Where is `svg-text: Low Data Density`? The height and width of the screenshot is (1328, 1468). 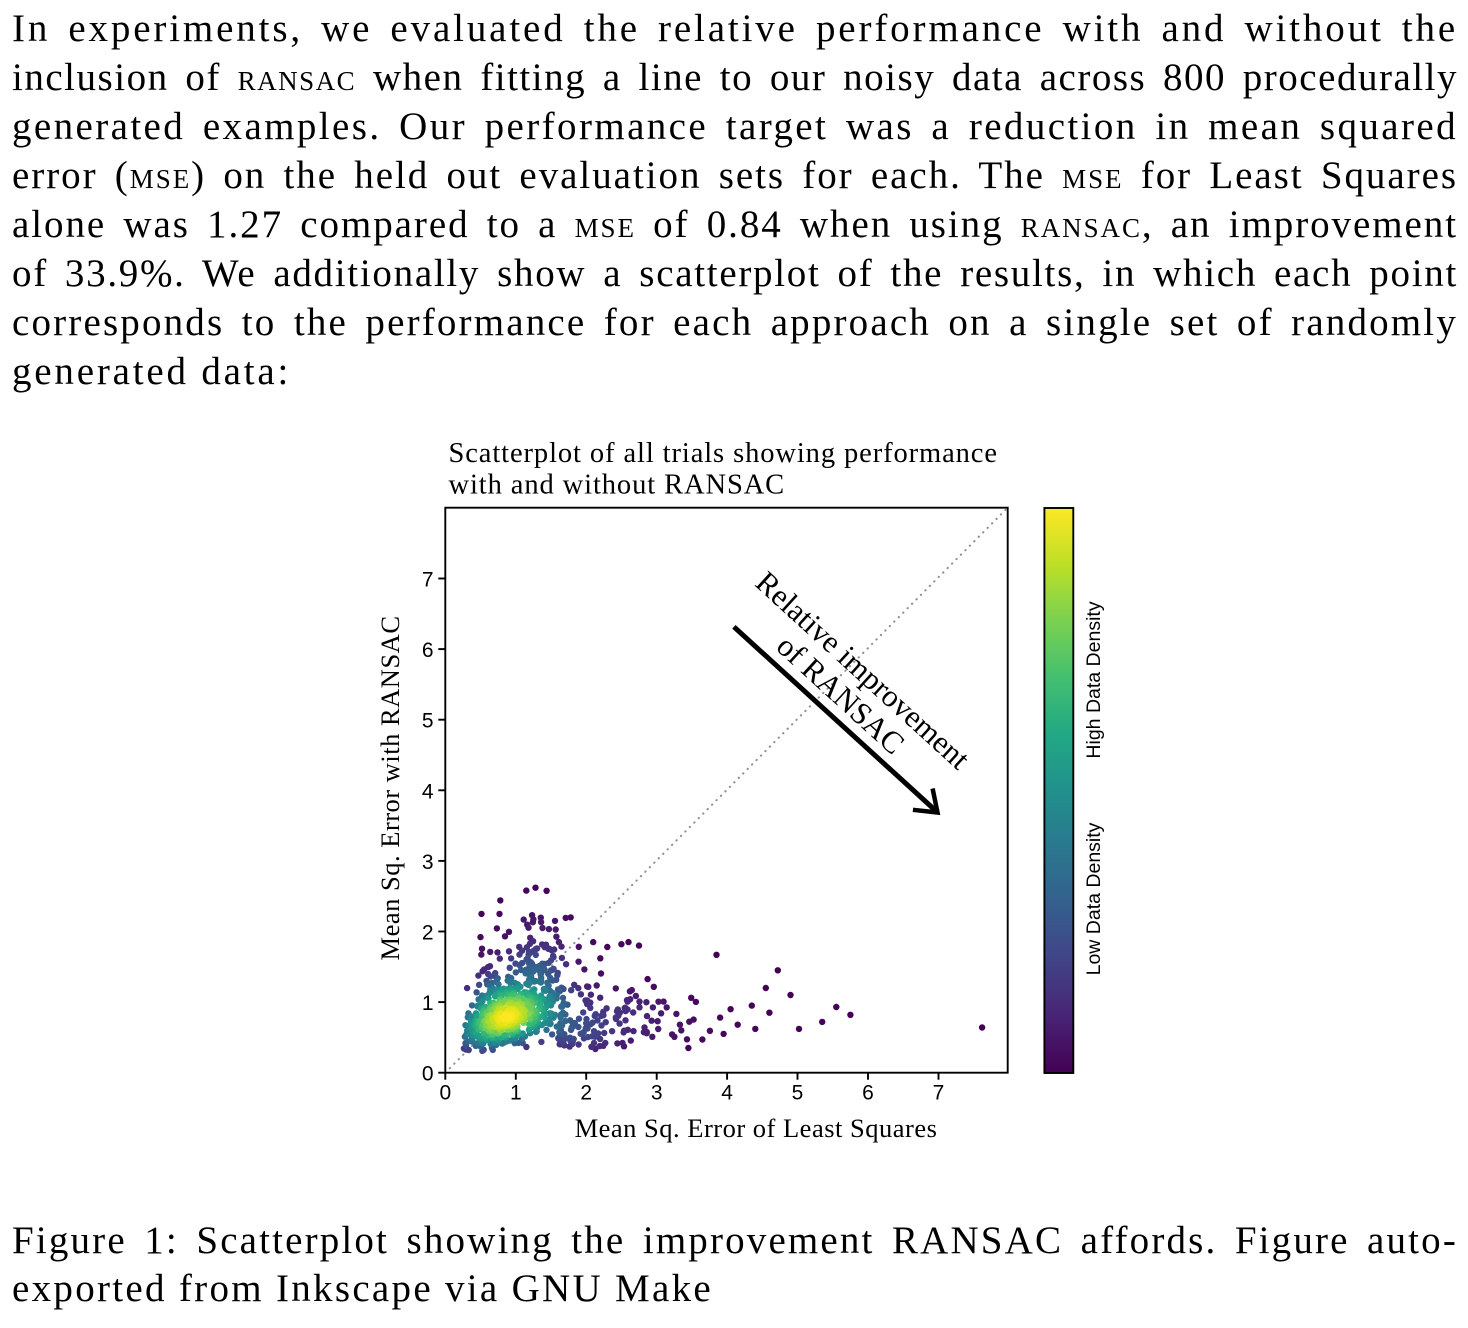 svg-text: Low Data Density is located at coordinates (1094, 898).